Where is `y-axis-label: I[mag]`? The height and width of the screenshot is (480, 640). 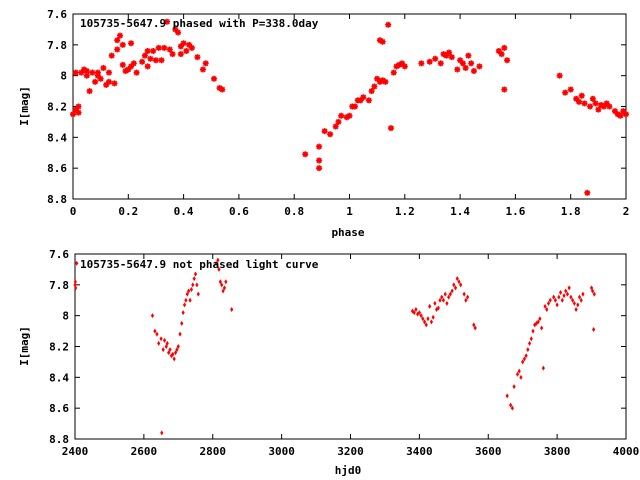 y-axis-label: I[mag] is located at coordinates (24, 106).